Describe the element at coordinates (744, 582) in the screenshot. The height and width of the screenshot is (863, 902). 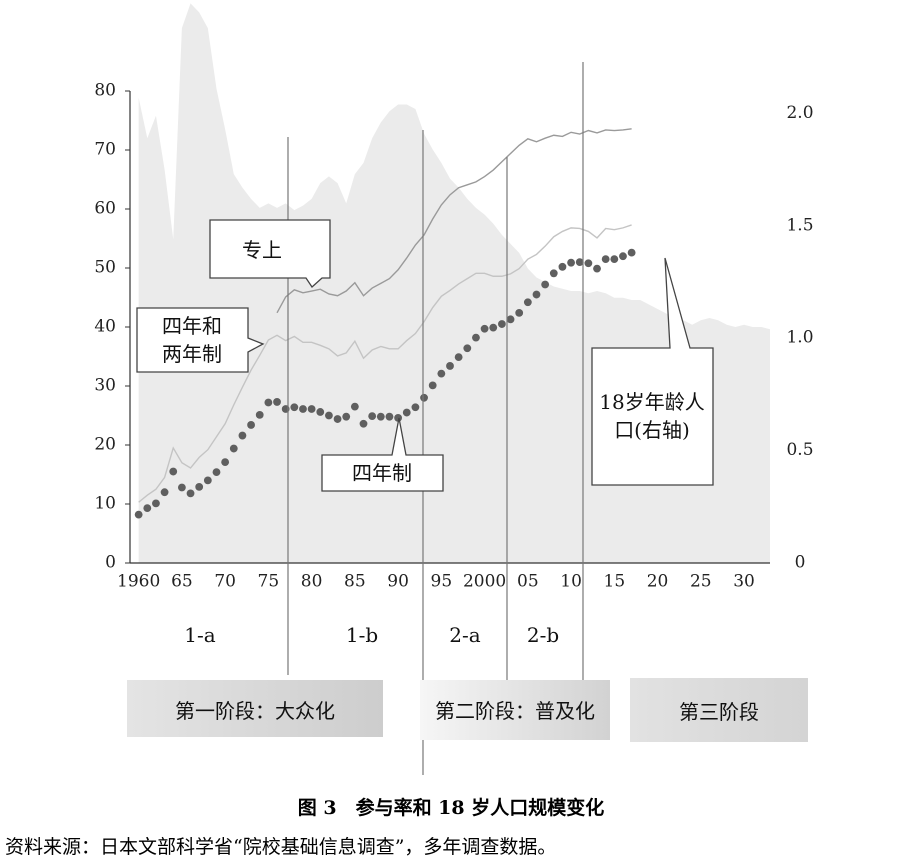
I see `x-tick-label: 30` at that location.